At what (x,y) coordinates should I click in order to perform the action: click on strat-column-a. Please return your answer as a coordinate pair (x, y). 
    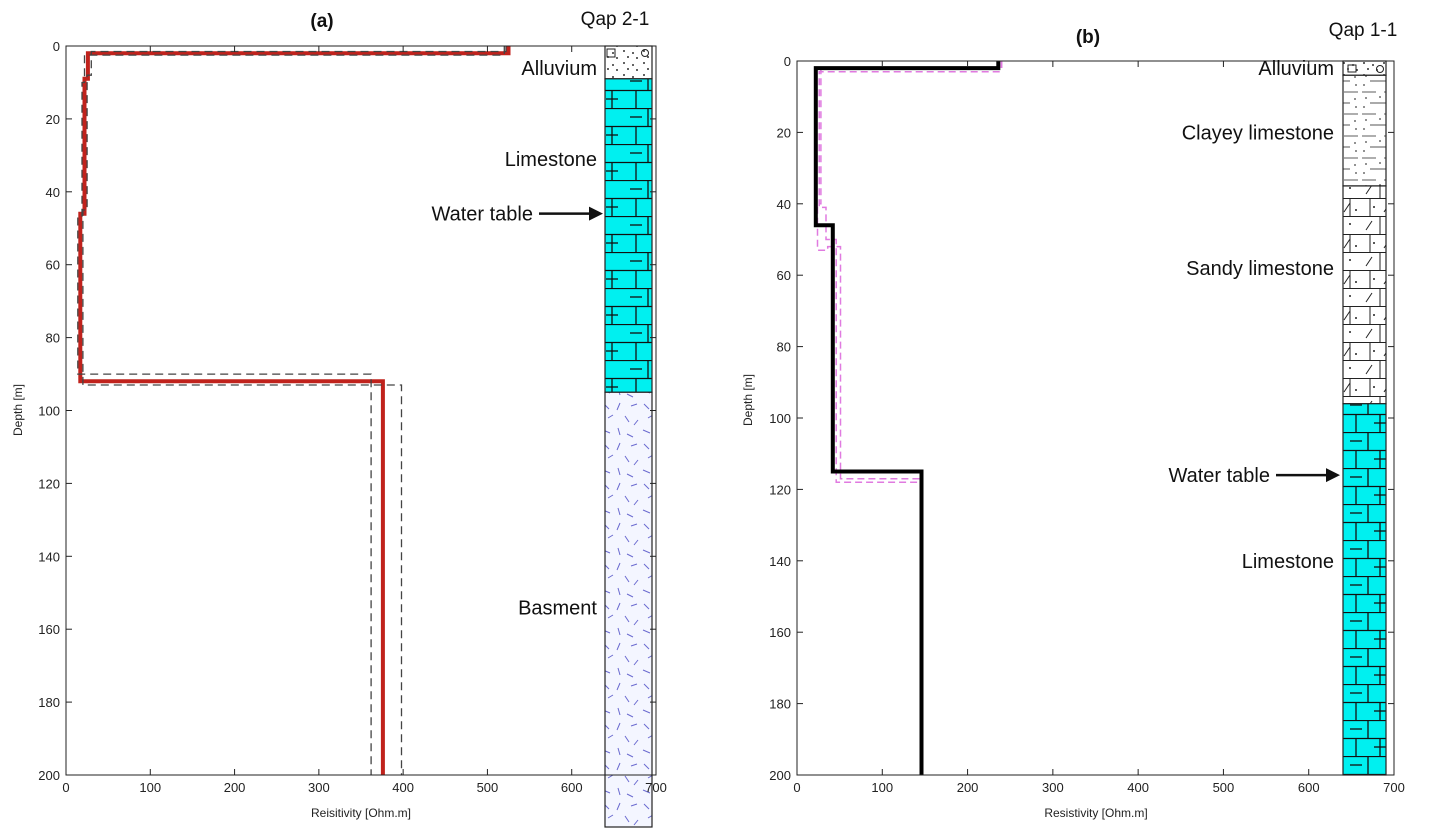
    Looking at the image, I should click on (628, 436).